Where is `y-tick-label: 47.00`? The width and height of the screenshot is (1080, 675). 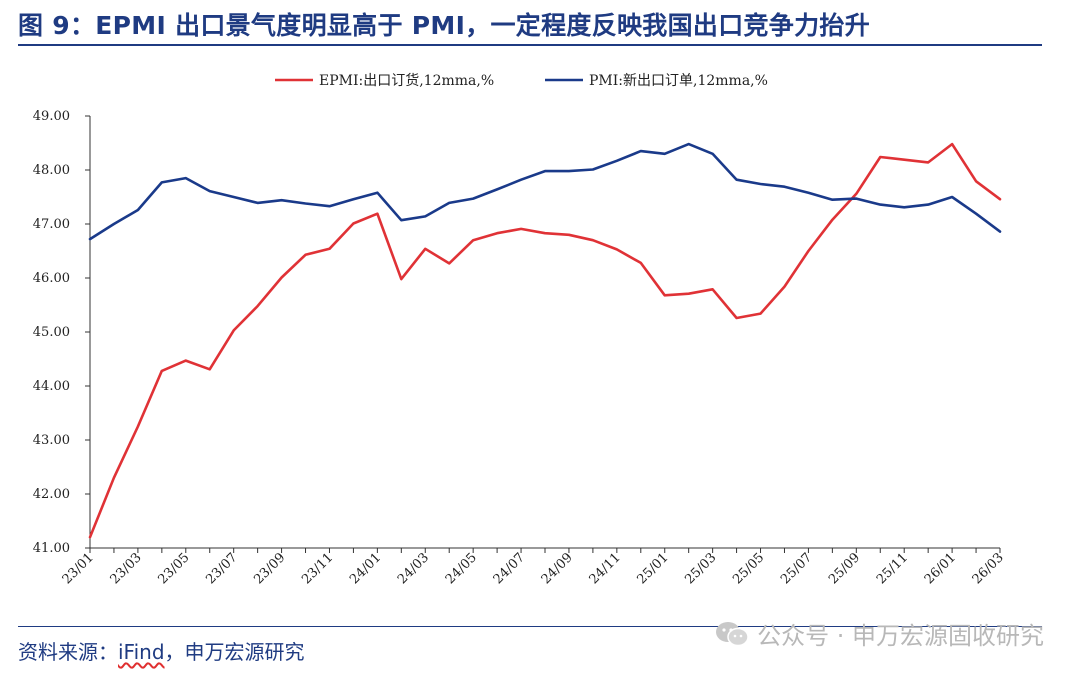 y-tick-label: 47.00 is located at coordinates (51, 224).